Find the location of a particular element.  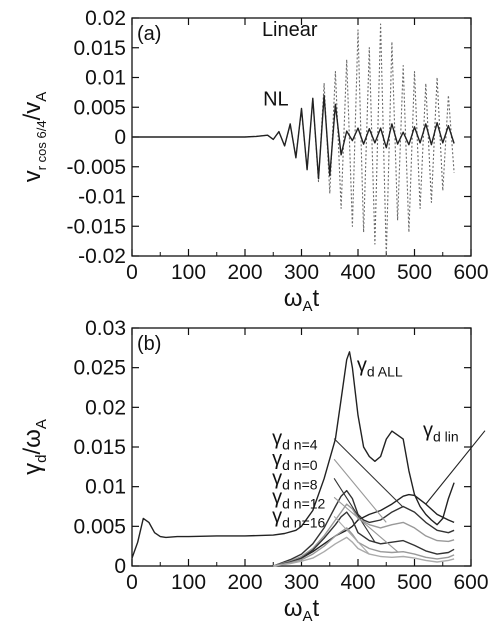

series-label: γd lin is located at coordinates (441, 432).